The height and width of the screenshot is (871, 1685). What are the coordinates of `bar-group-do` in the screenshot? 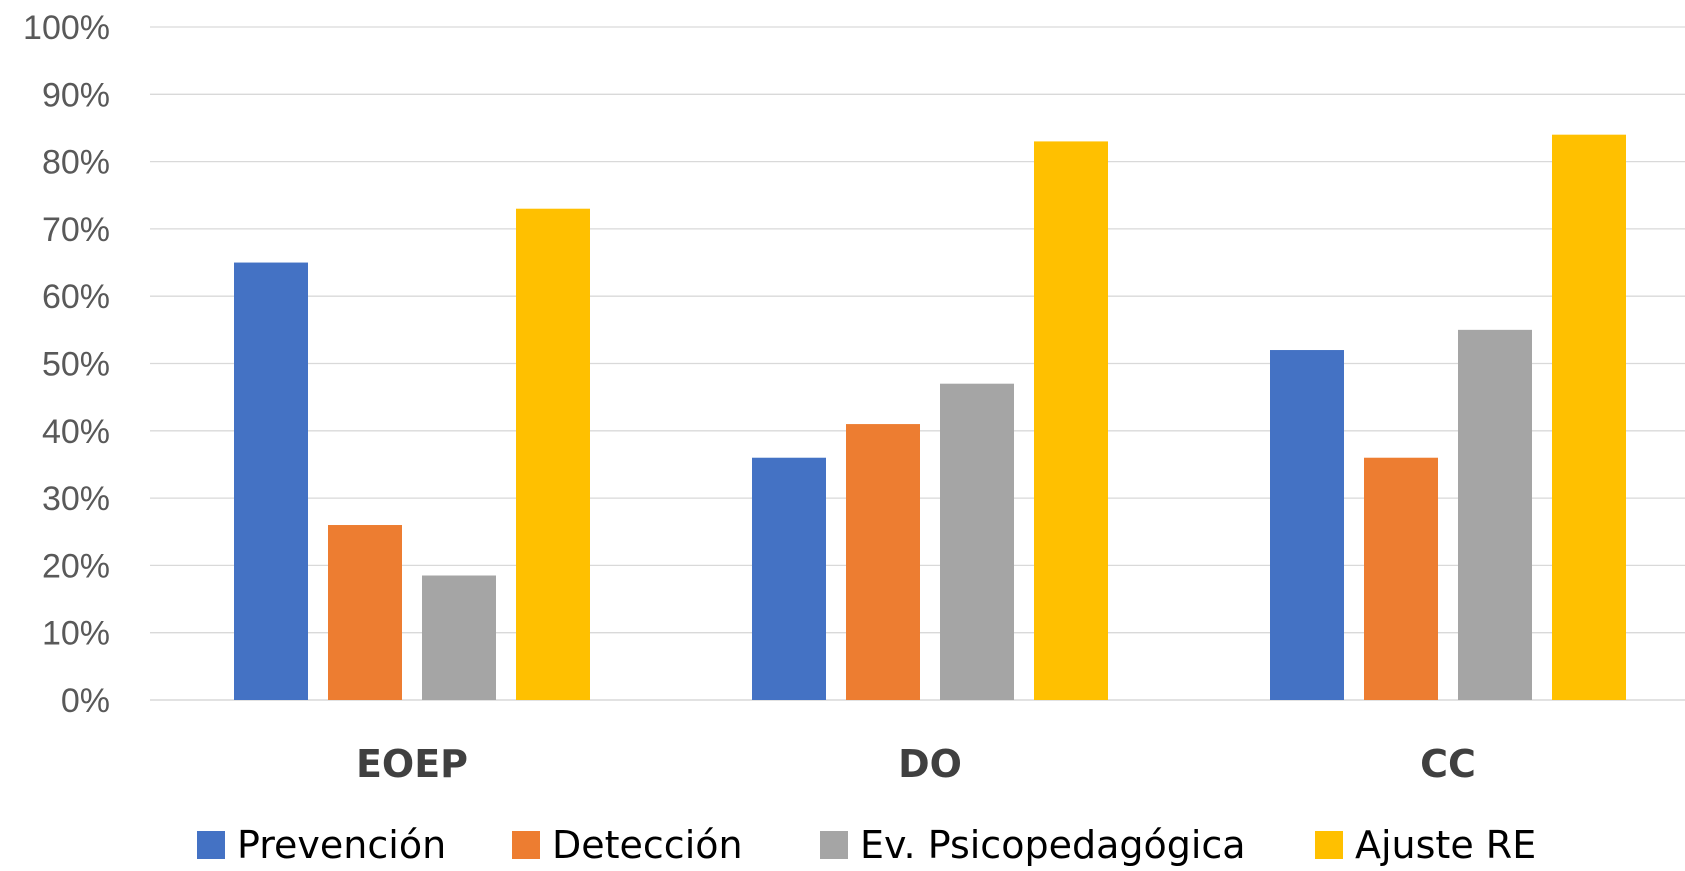 It's located at (930, 420).